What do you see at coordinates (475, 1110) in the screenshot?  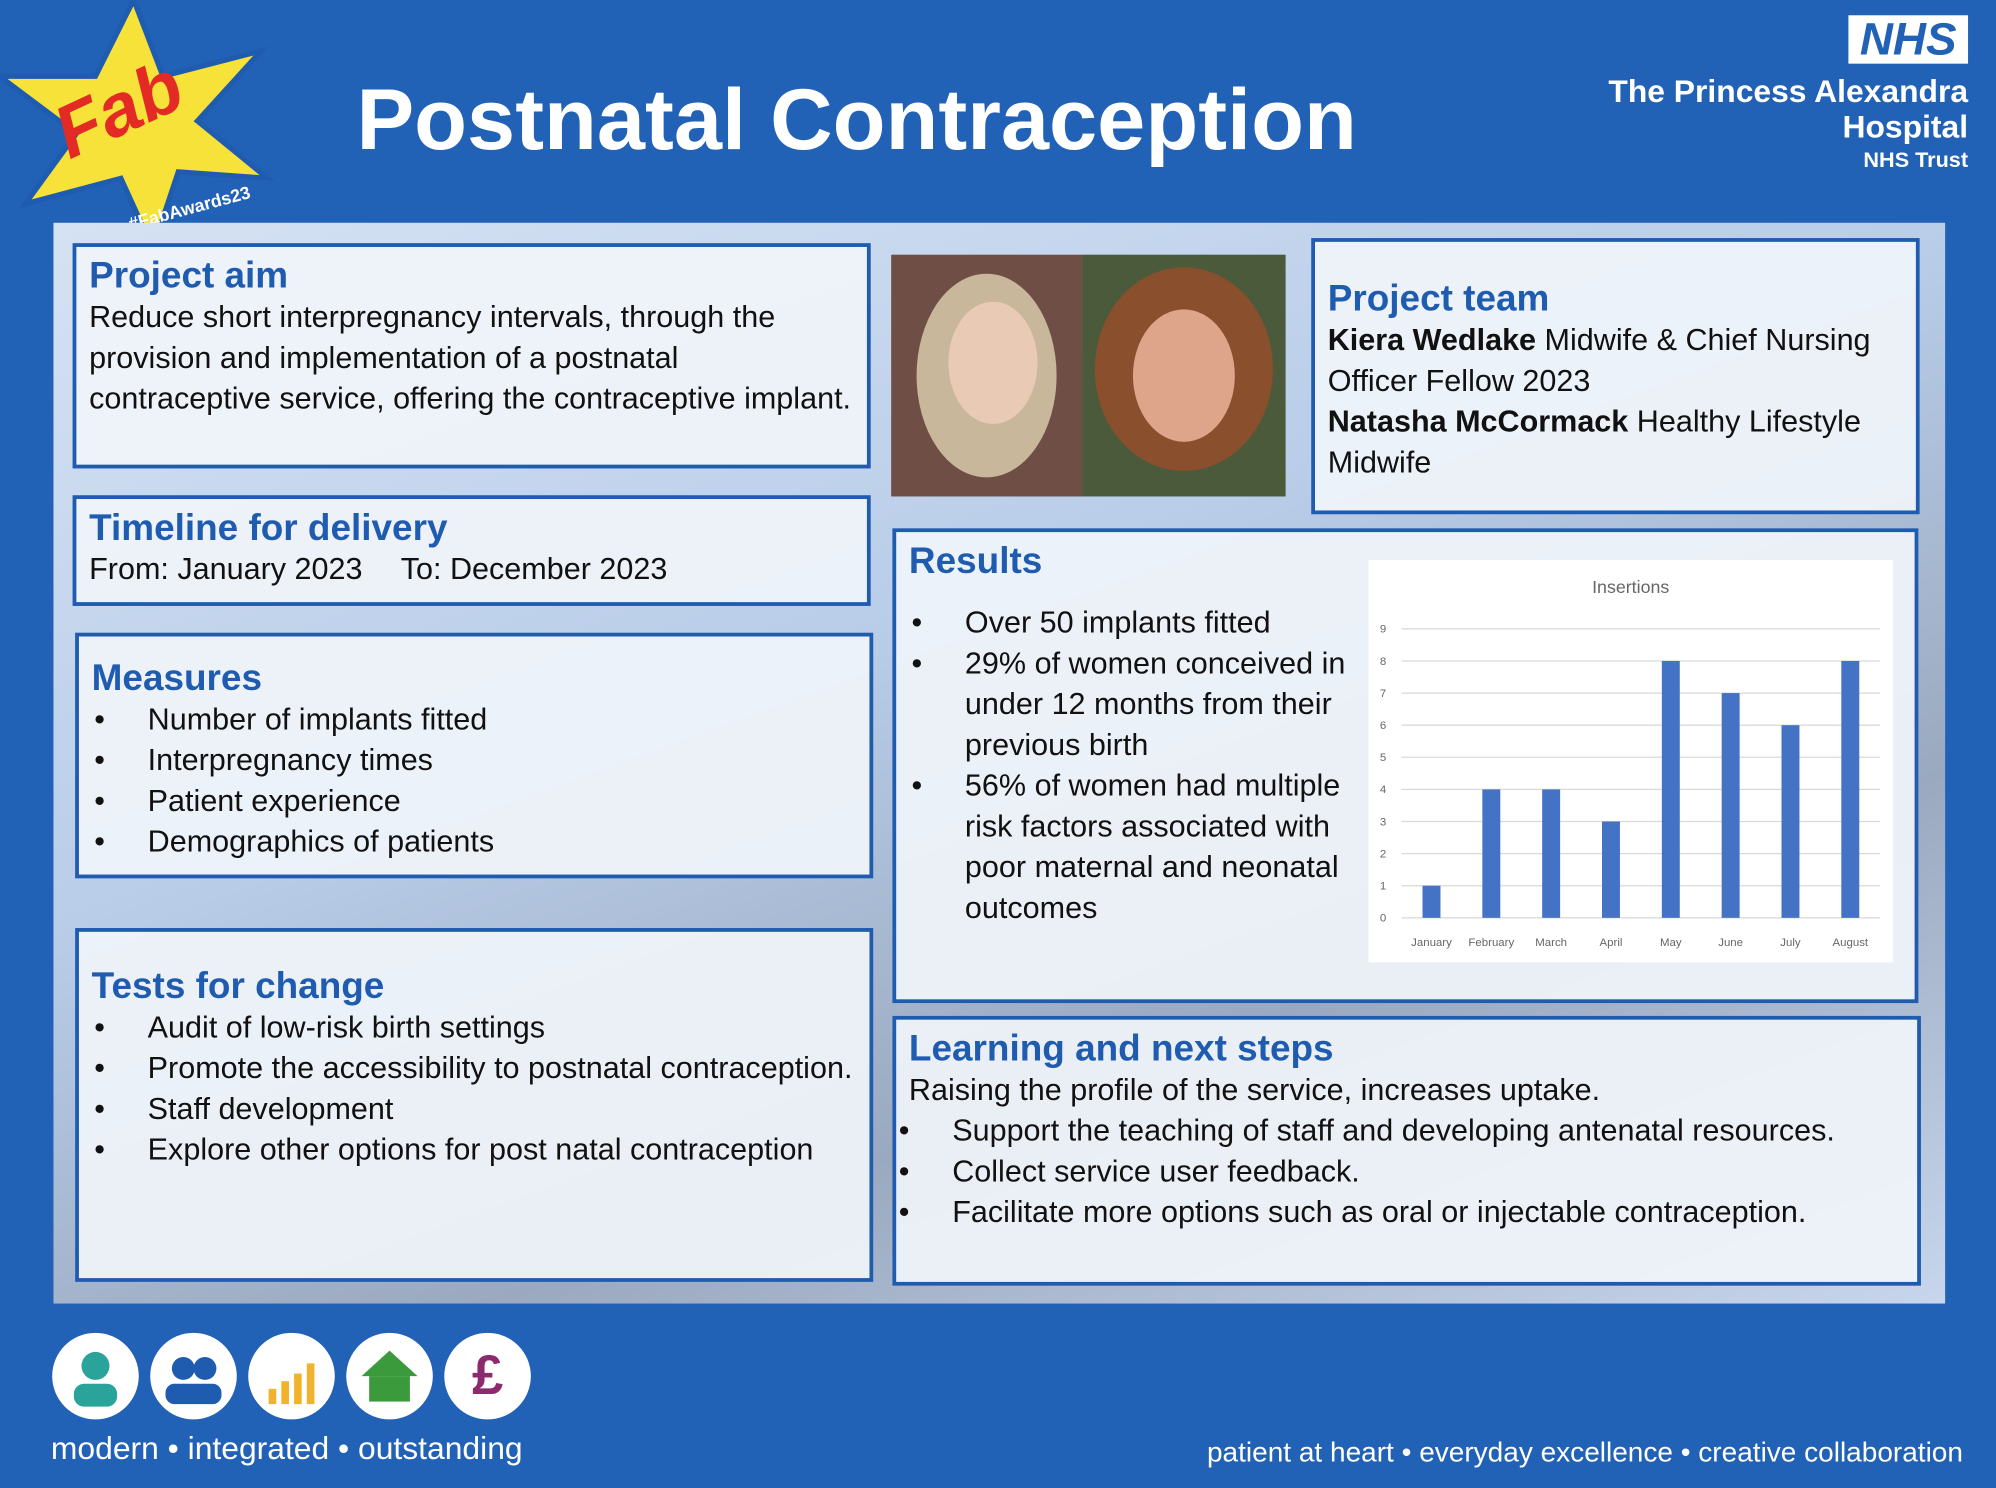 I see `list-item: Staff development` at bounding box center [475, 1110].